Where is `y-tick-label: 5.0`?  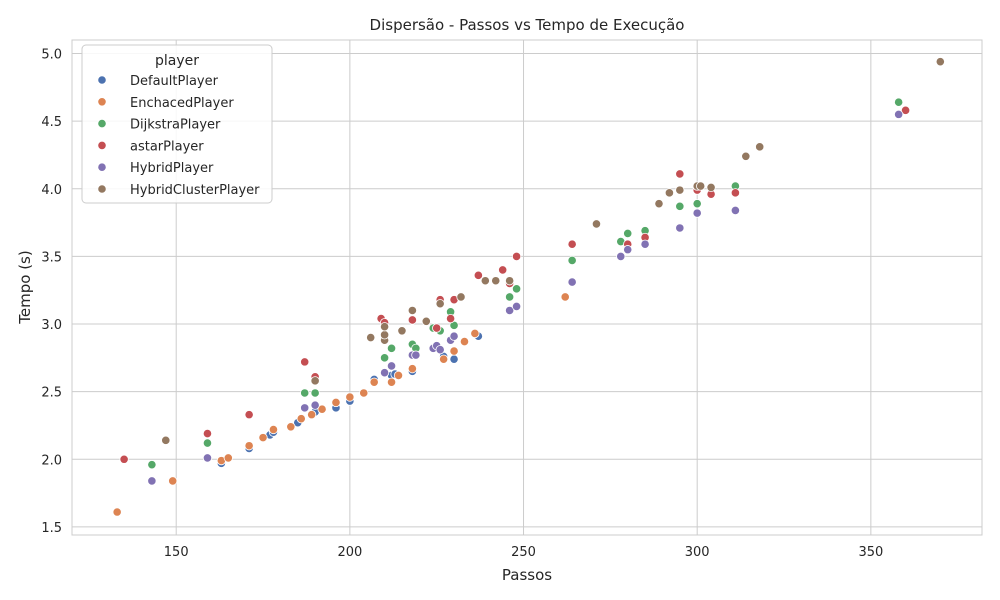 y-tick-label: 5.0 is located at coordinates (51, 55).